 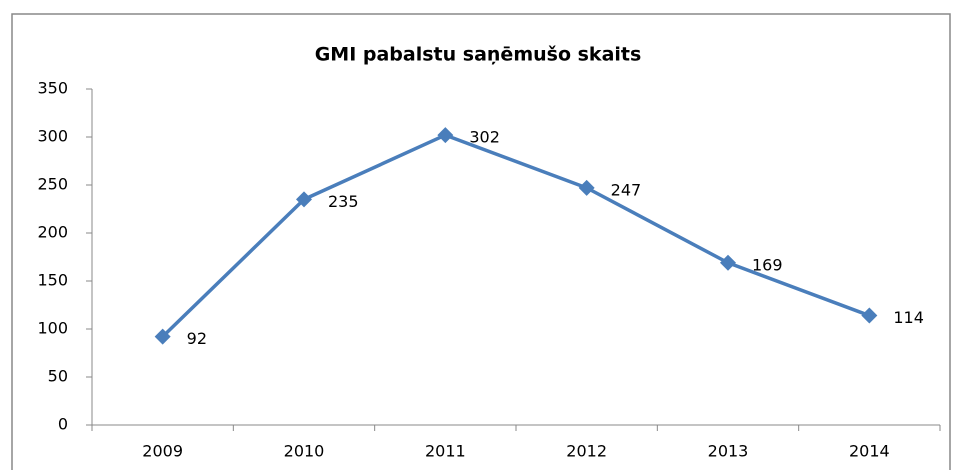 I want to click on data-label: 92, so click(x=197, y=338).